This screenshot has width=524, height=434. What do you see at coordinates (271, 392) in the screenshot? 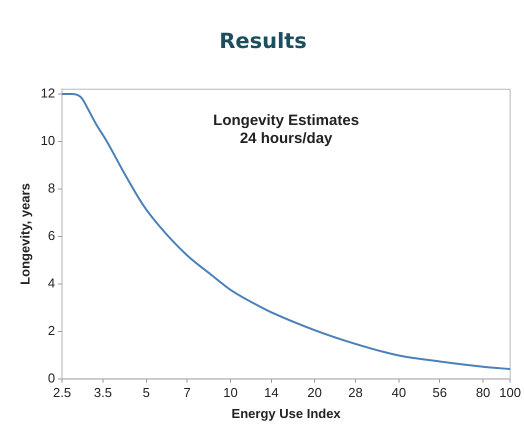
I see `x-tick-label: 14` at bounding box center [271, 392].